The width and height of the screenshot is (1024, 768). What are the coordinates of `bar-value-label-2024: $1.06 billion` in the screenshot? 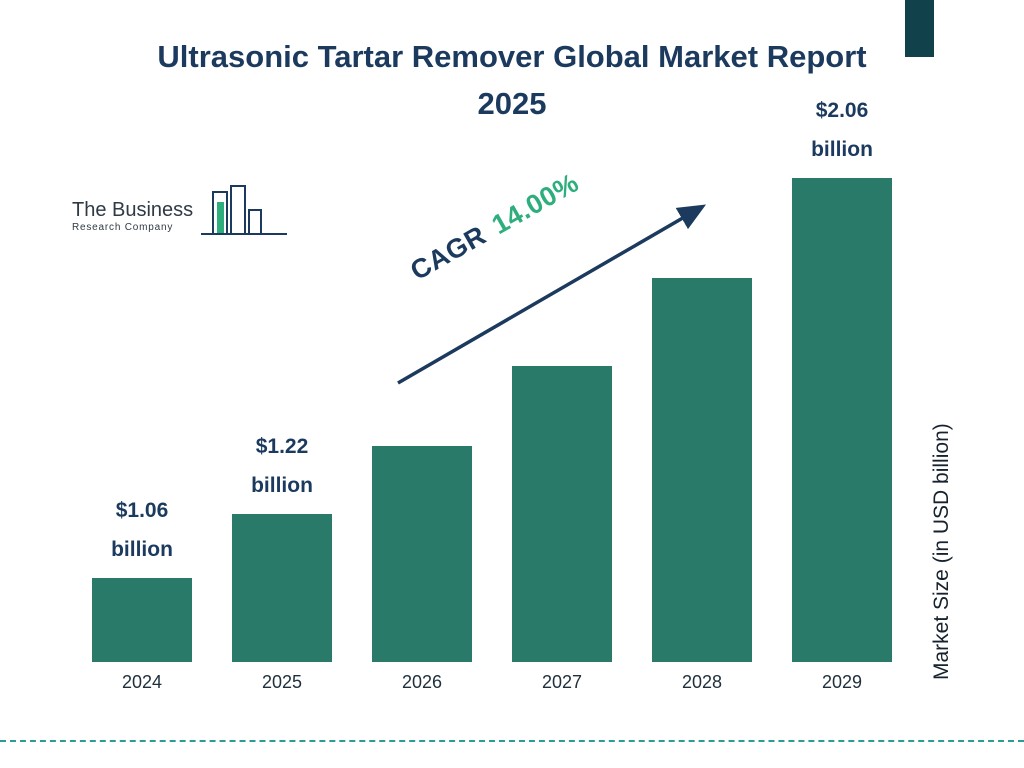 It's located at (142, 530).